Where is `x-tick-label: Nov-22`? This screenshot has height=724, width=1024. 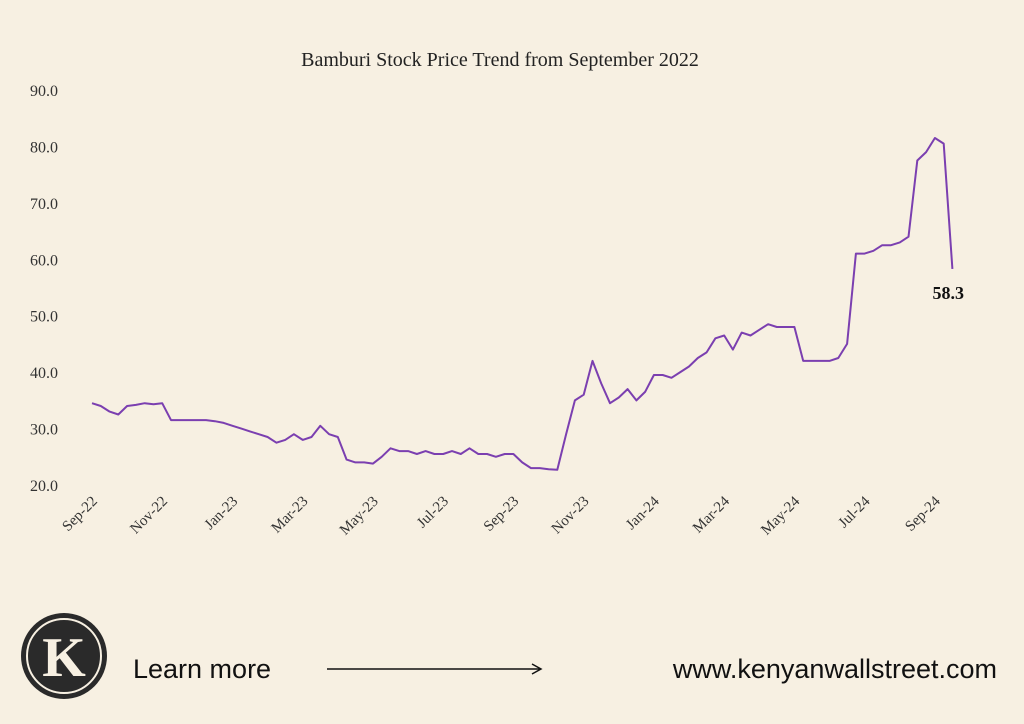
x-tick-label: Nov-22 is located at coordinates (149, 516).